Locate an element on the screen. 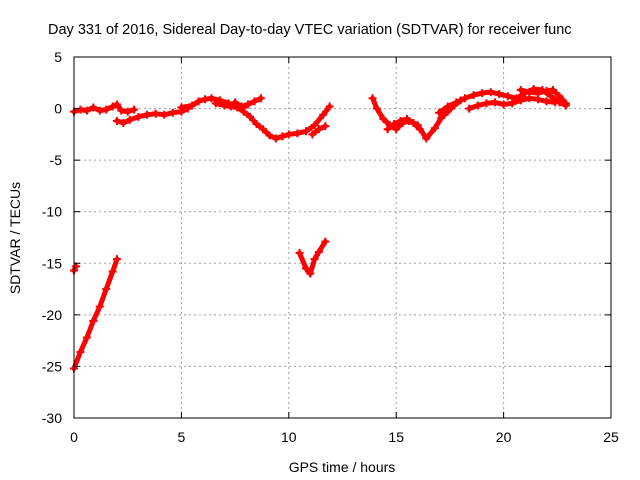 This screenshot has width=640, height=480. x-tick-label: 20 is located at coordinates (504, 437).